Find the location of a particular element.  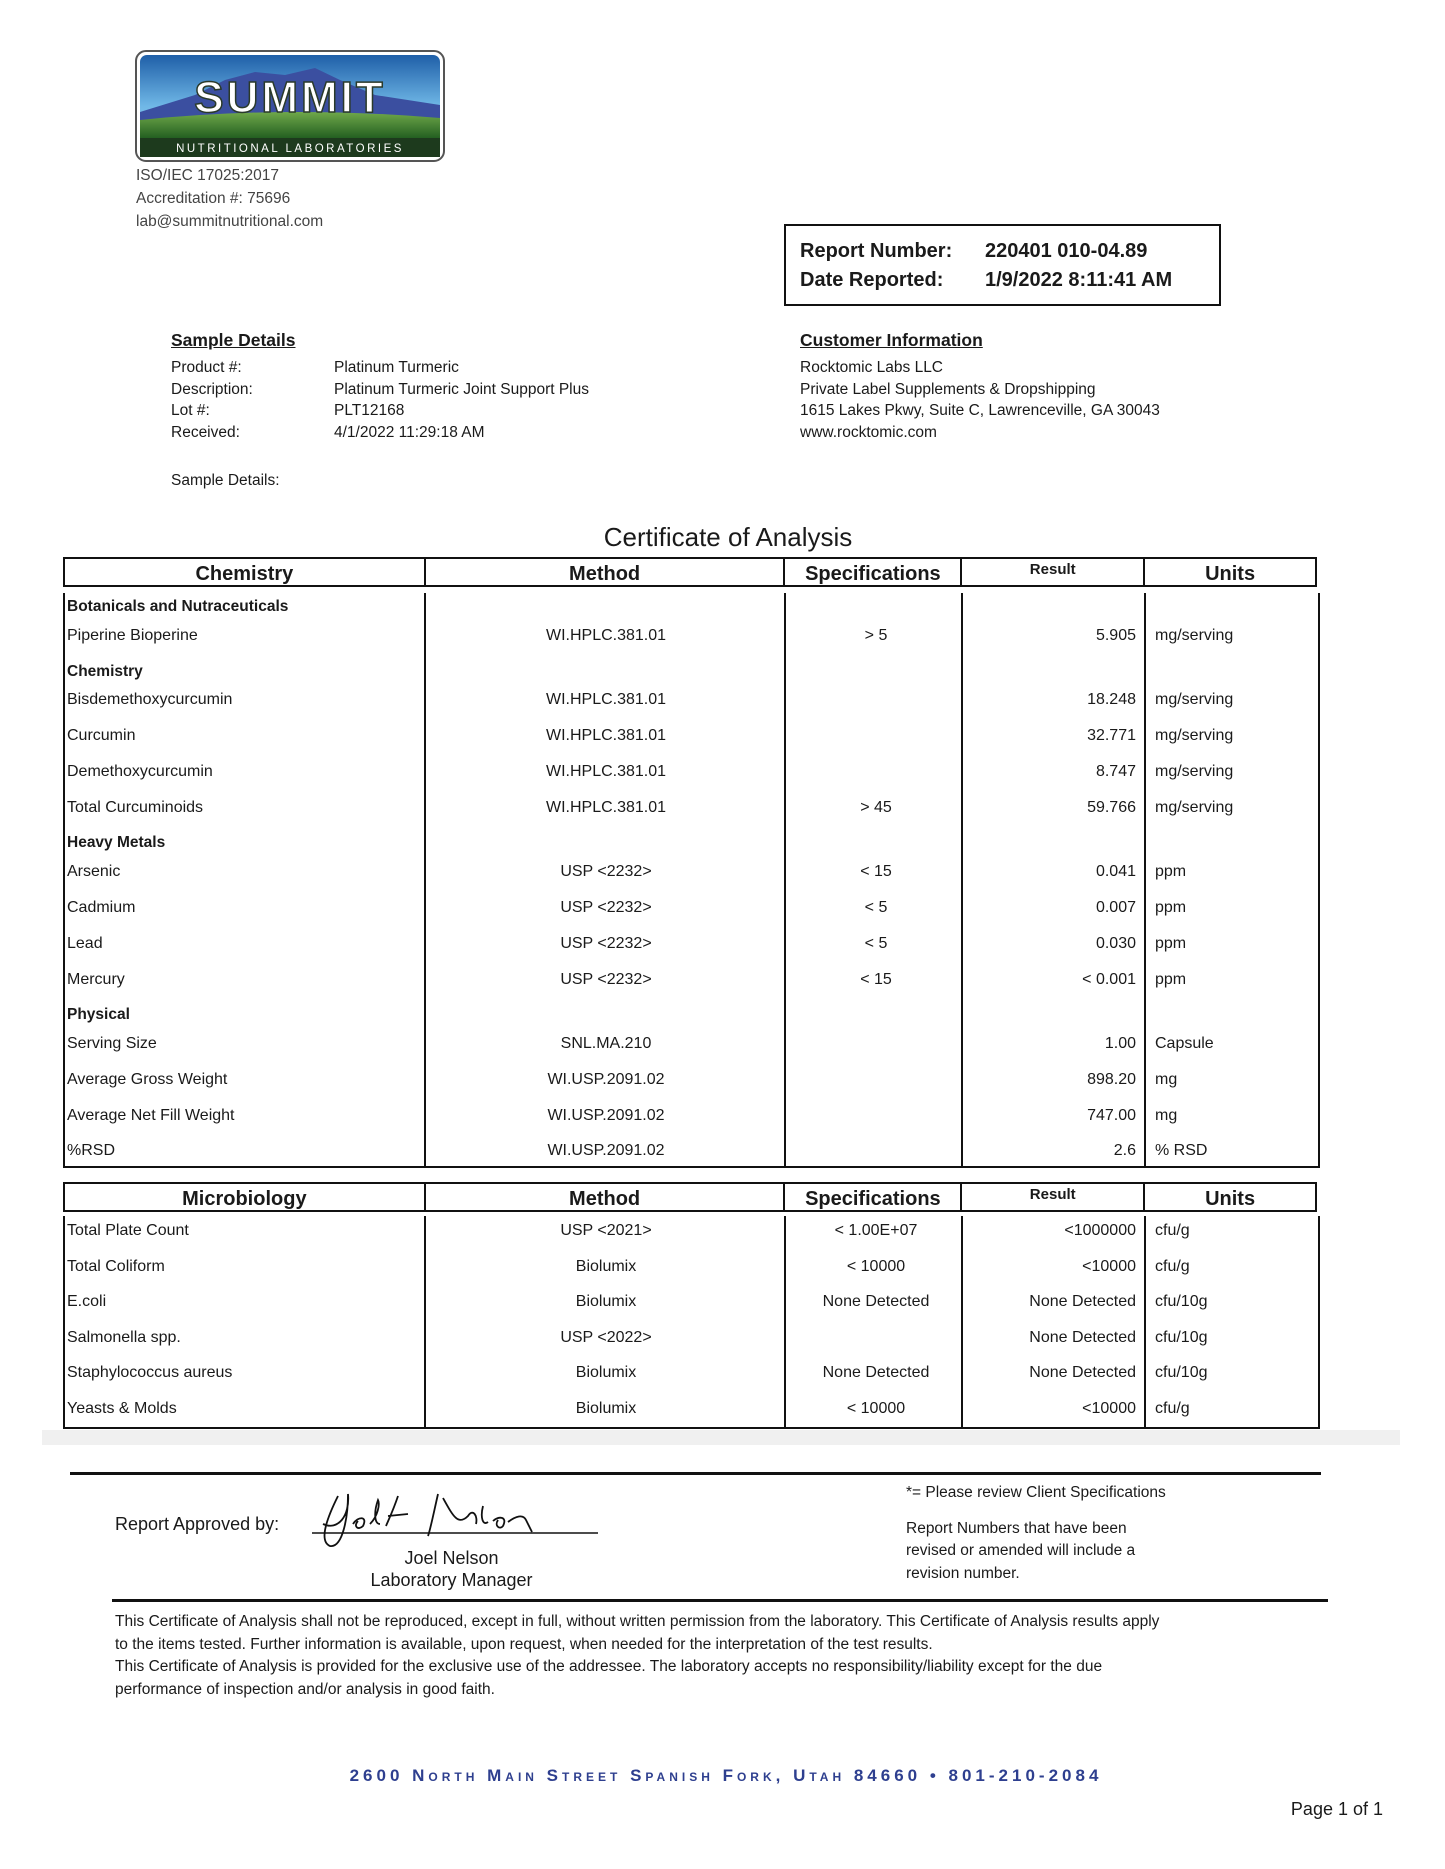

sample-field-label: Lot #: is located at coordinates (190, 410).